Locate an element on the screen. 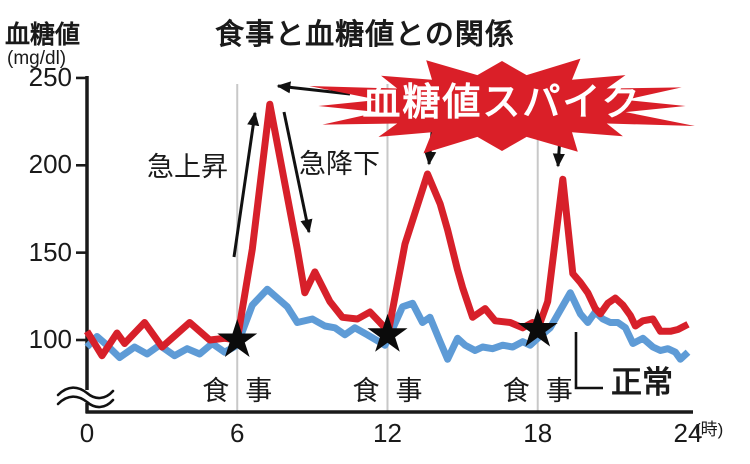 This screenshot has height=464, width=750. x-tick-label: 12 is located at coordinates (387, 433).